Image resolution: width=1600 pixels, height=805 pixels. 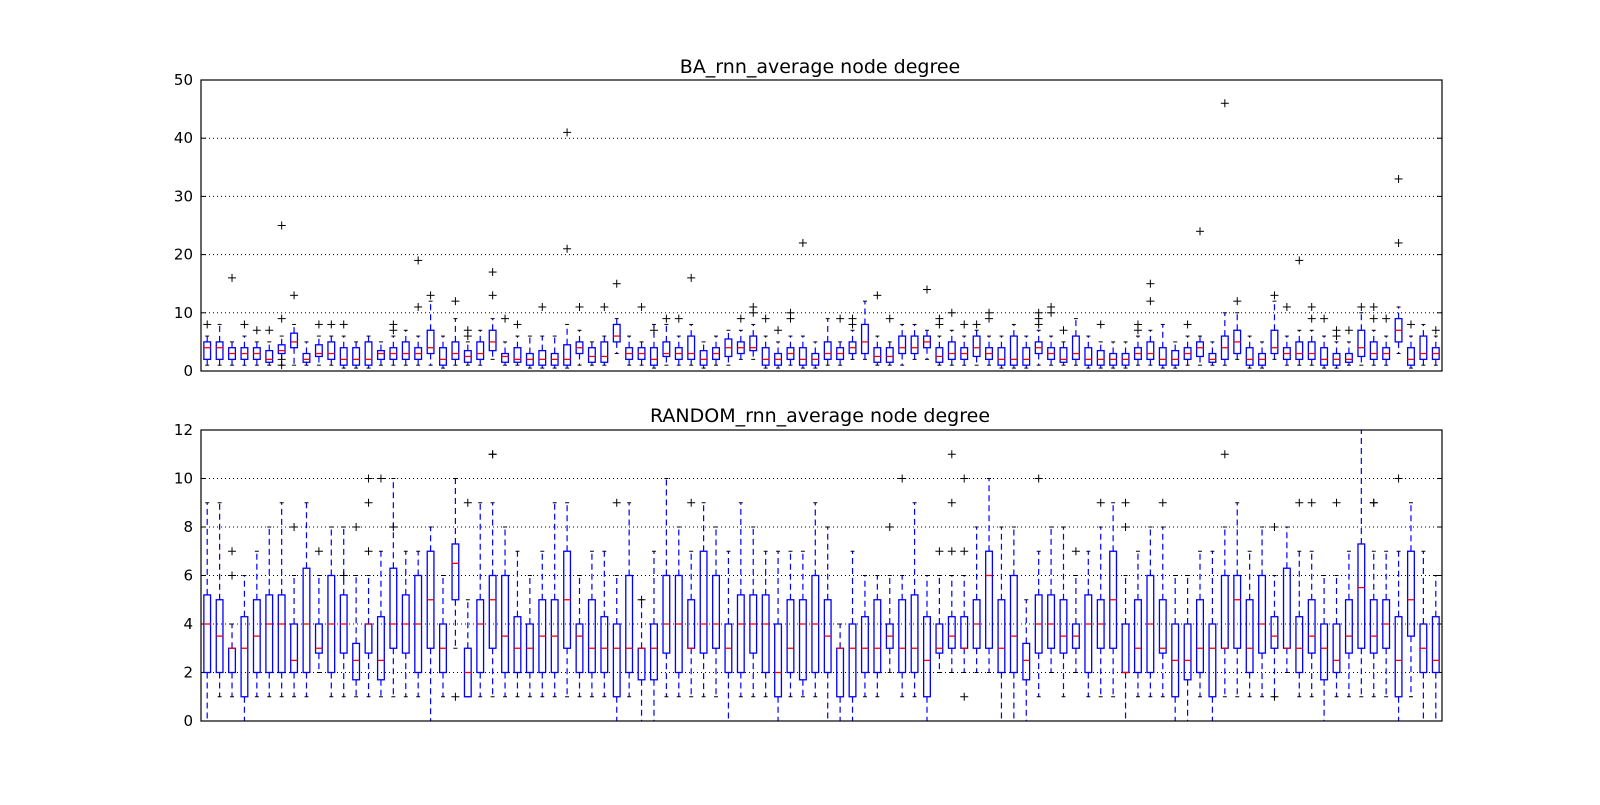 What do you see at coordinates (183, 255) in the screenshot?
I see `ba-ytick-label: 20` at bounding box center [183, 255].